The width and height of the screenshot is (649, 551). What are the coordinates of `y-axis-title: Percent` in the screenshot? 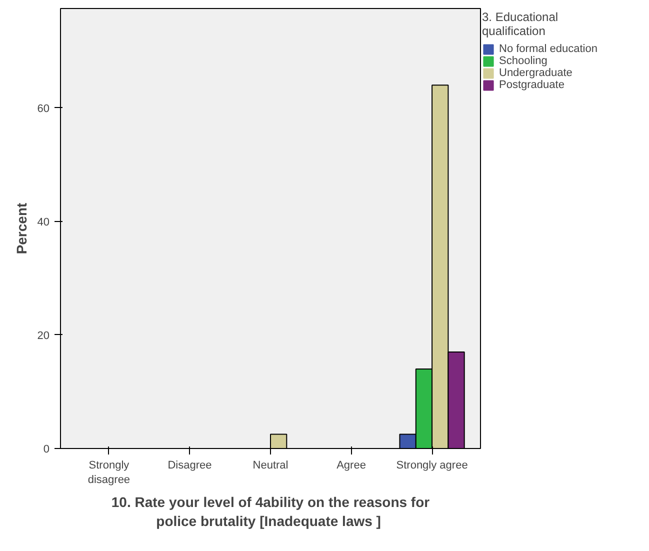 It's located at (21, 228).